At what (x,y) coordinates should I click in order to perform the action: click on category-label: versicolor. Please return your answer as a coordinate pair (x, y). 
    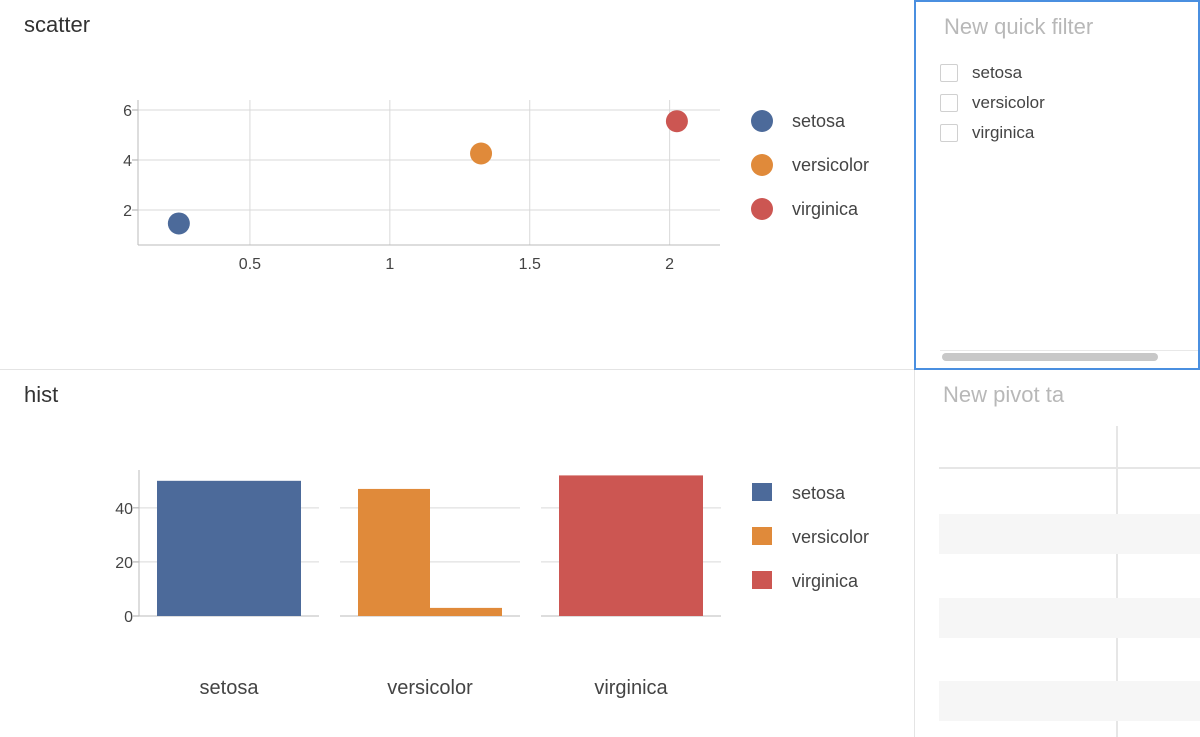
    Looking at the image, I should click on (430, 688).